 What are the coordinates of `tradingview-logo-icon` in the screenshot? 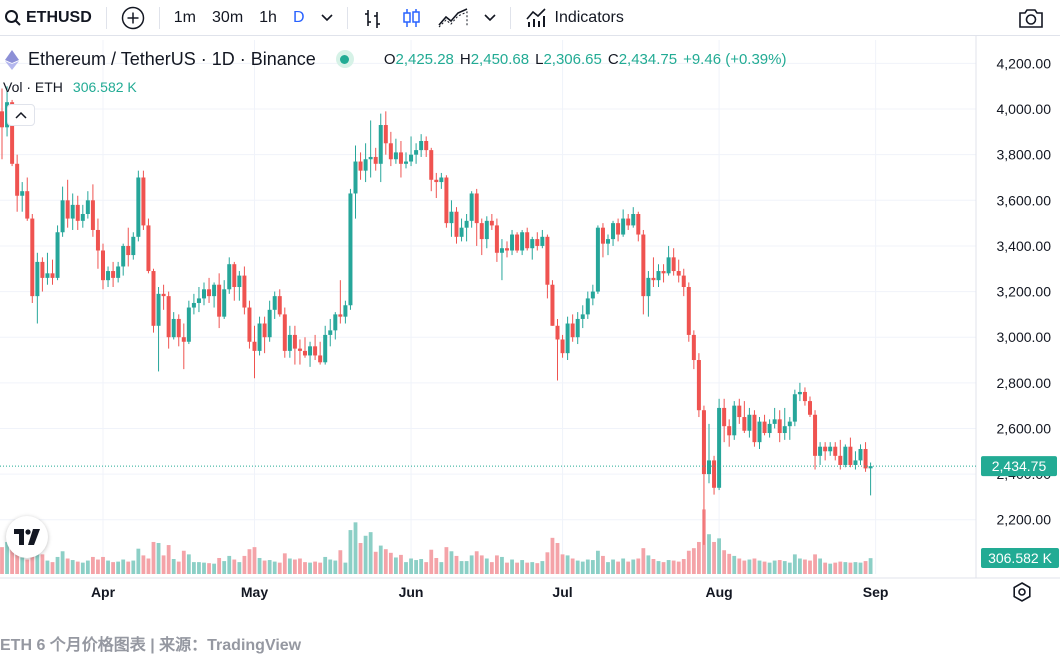 It's located at (27, 537).